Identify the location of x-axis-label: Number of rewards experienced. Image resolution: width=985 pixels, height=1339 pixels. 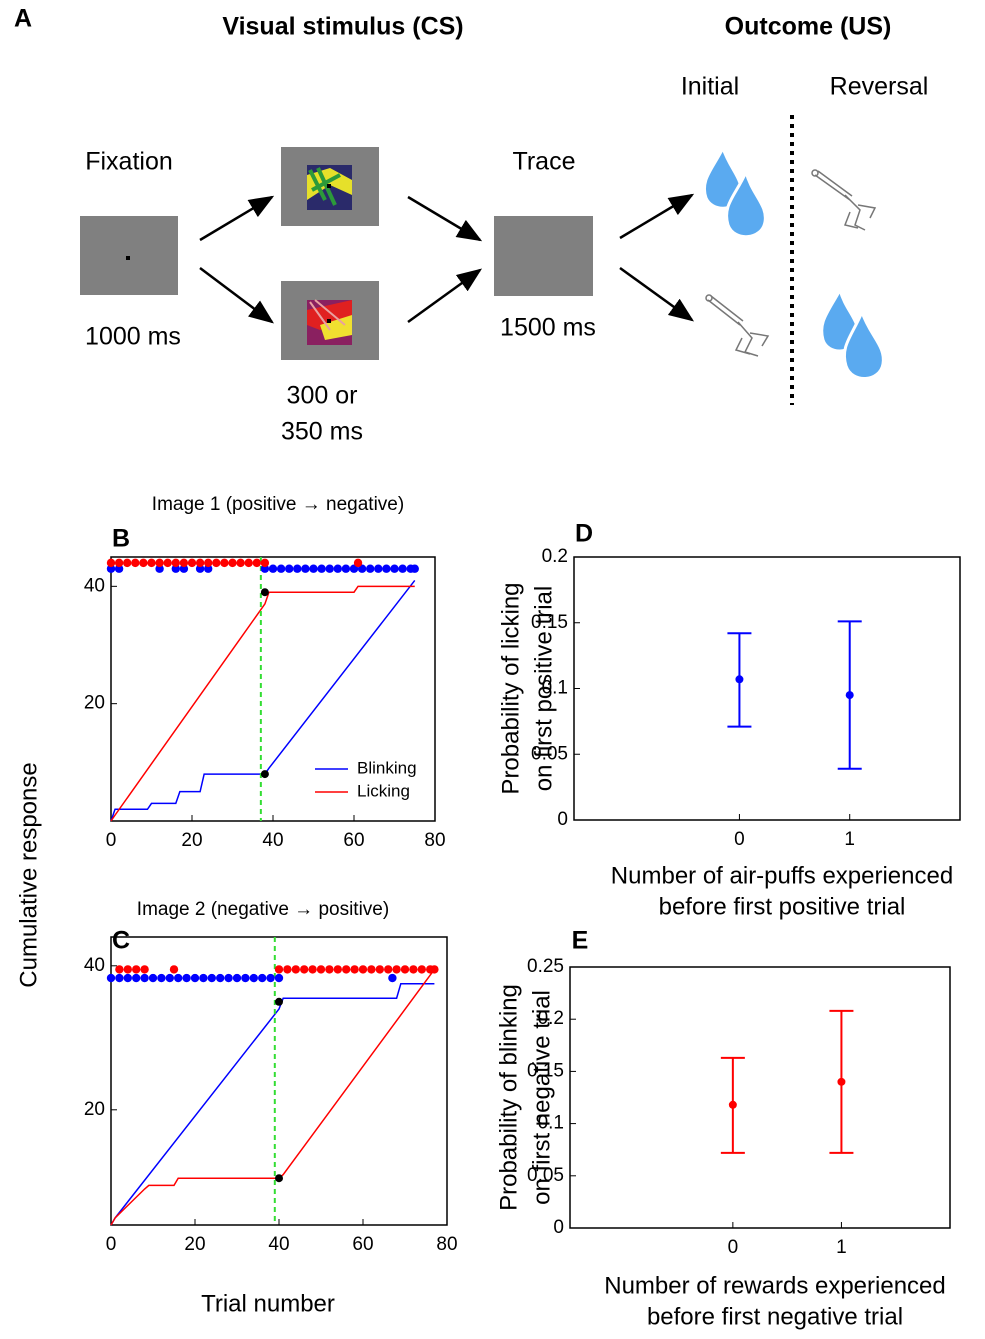
(775, 1285).